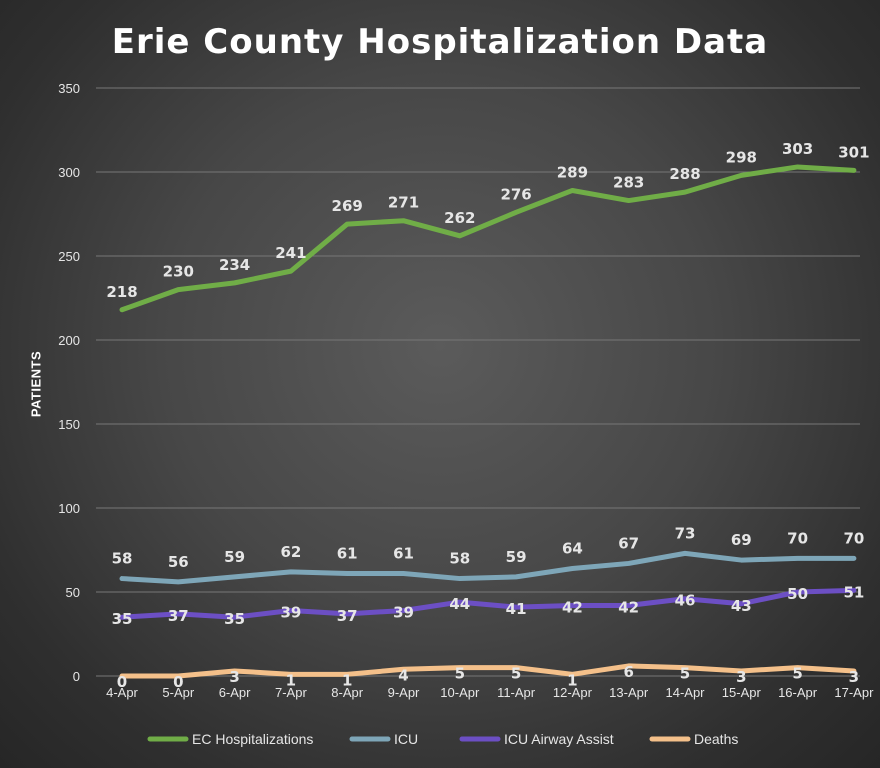 This screenshot has width=880, height=768. What do you see at coordinates (69, 172) in the screenshot?
I see `y-tick-label: 300` at bounding box center [69, 172].